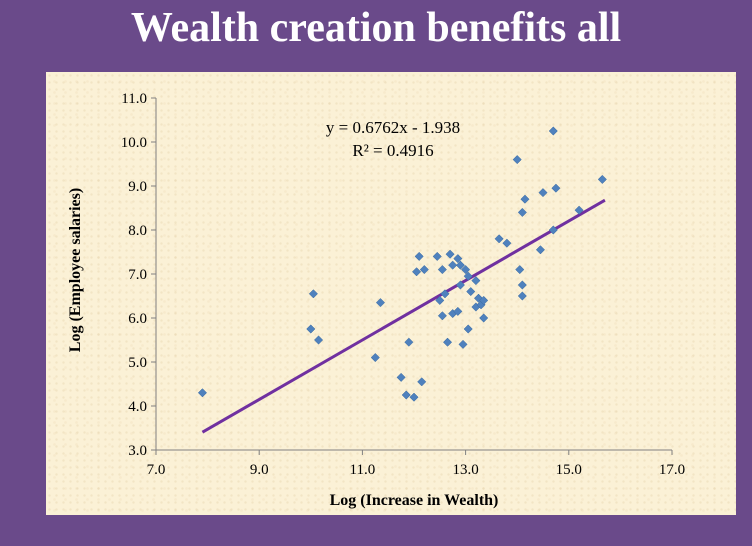 This screenshot has height=546, width=752. Describe the element at coordinates (137, 363) in the screenshot. I see `y-tick-label: 5.0` at that location.